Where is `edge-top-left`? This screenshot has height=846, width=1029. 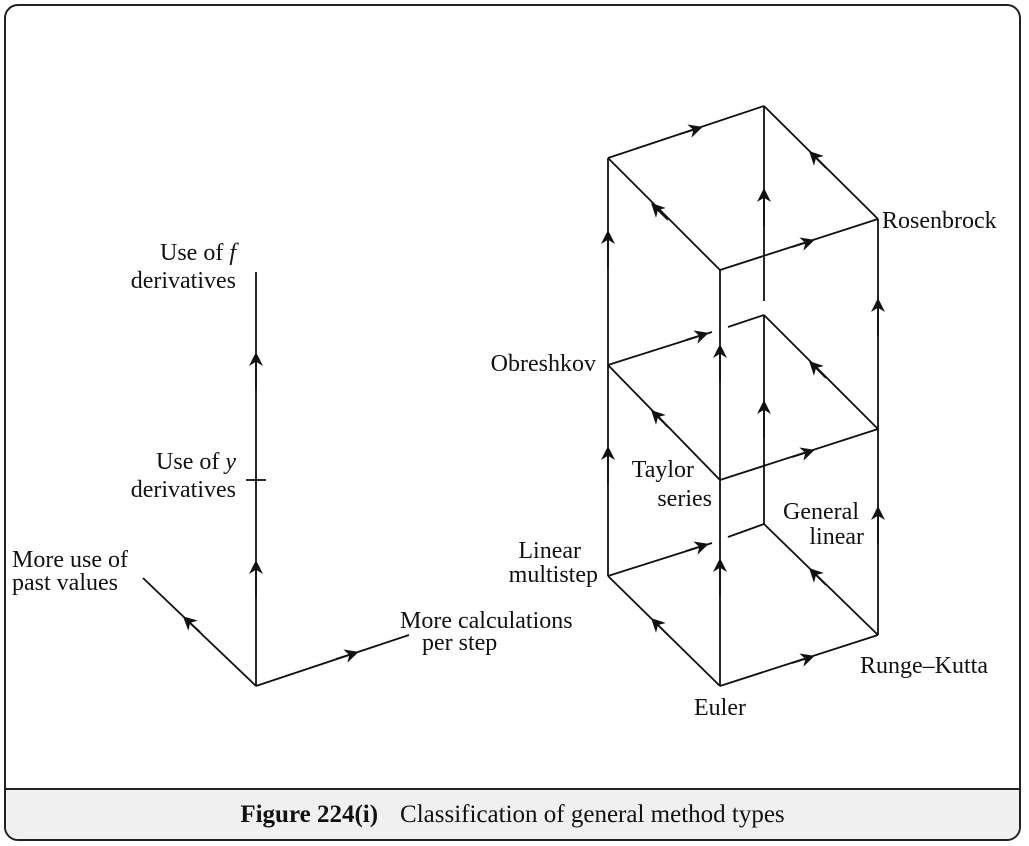 edge-top-left is located at coordinates (664, 214).